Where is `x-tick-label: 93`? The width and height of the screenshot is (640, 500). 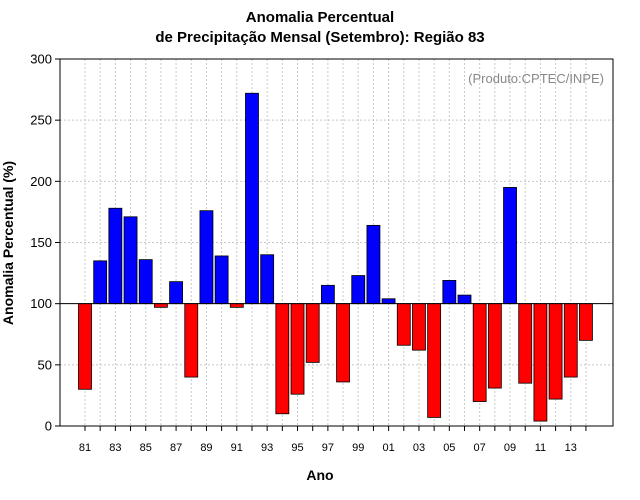 x-tick-label: 93 is located at coordinates (267, 448).